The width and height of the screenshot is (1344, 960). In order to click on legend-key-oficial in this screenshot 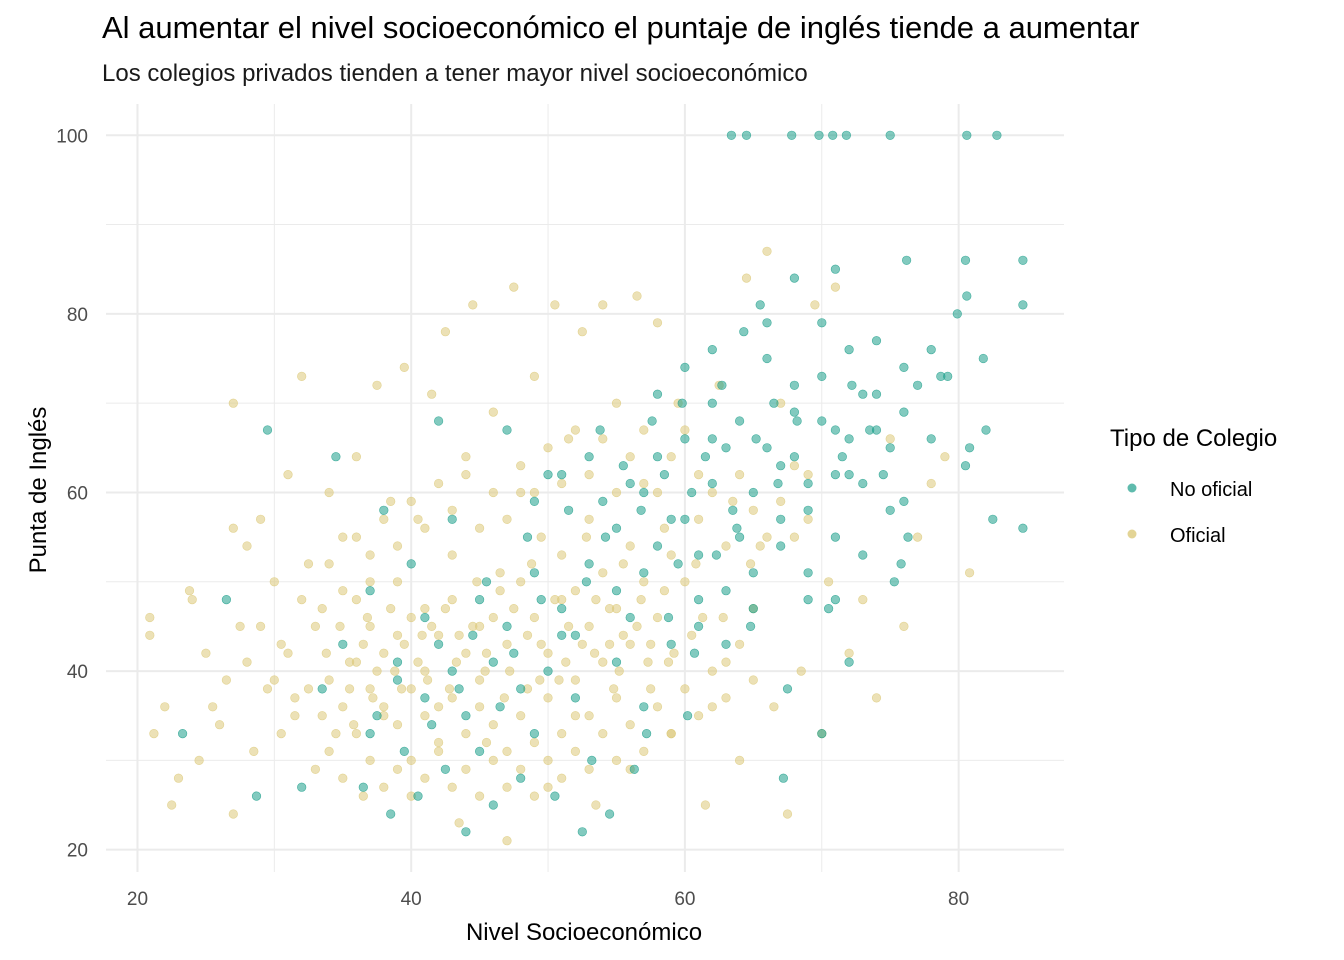, I will do `click(1132, 534)`.